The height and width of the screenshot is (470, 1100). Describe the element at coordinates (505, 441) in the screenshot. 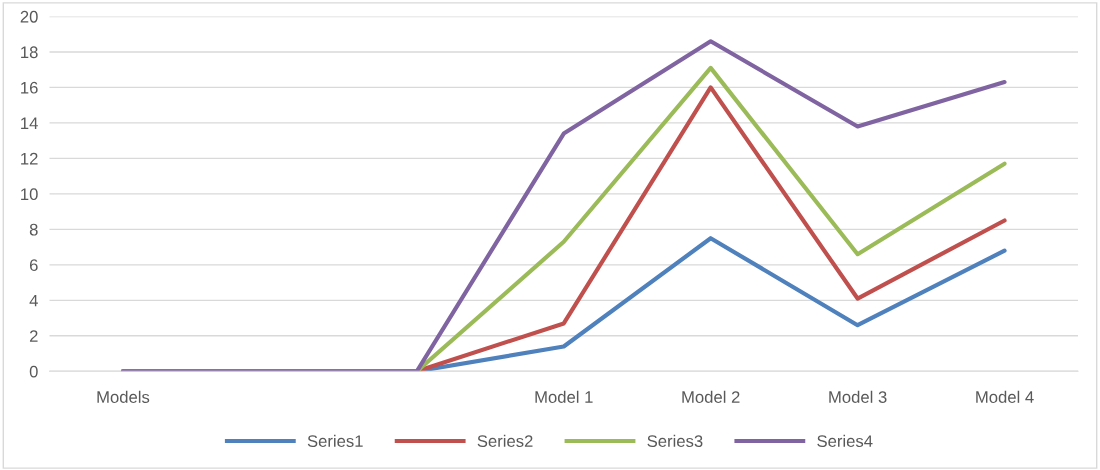

I see `legend-label: Series2` at that location.